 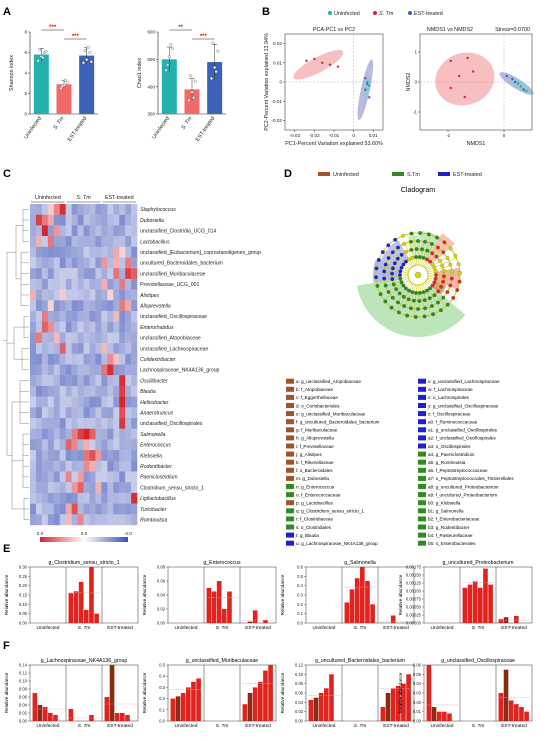 I want to click on d-legend-swatch, so click(x=444, y=174).